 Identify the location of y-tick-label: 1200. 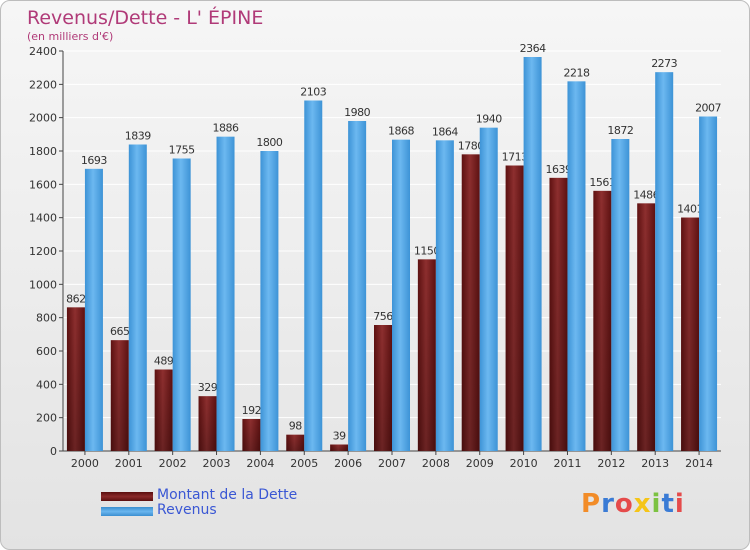
(43, 251).